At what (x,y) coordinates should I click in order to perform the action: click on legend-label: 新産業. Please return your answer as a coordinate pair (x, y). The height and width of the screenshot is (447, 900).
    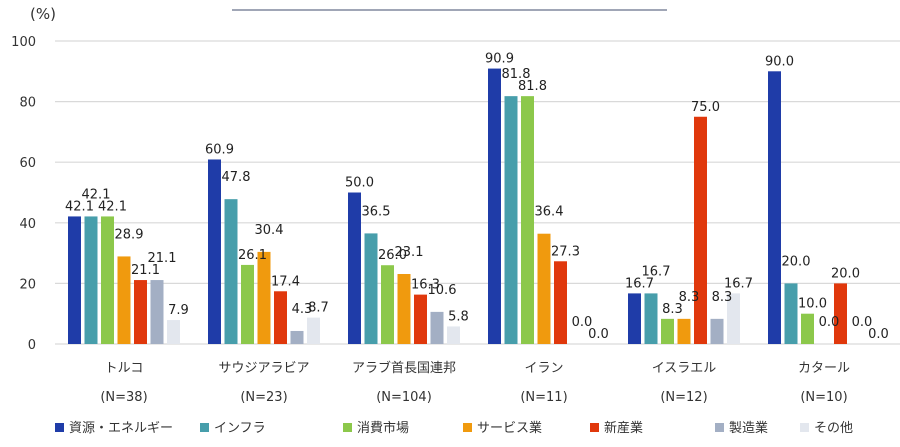
    Looking at the image, I should click on (623, 428).